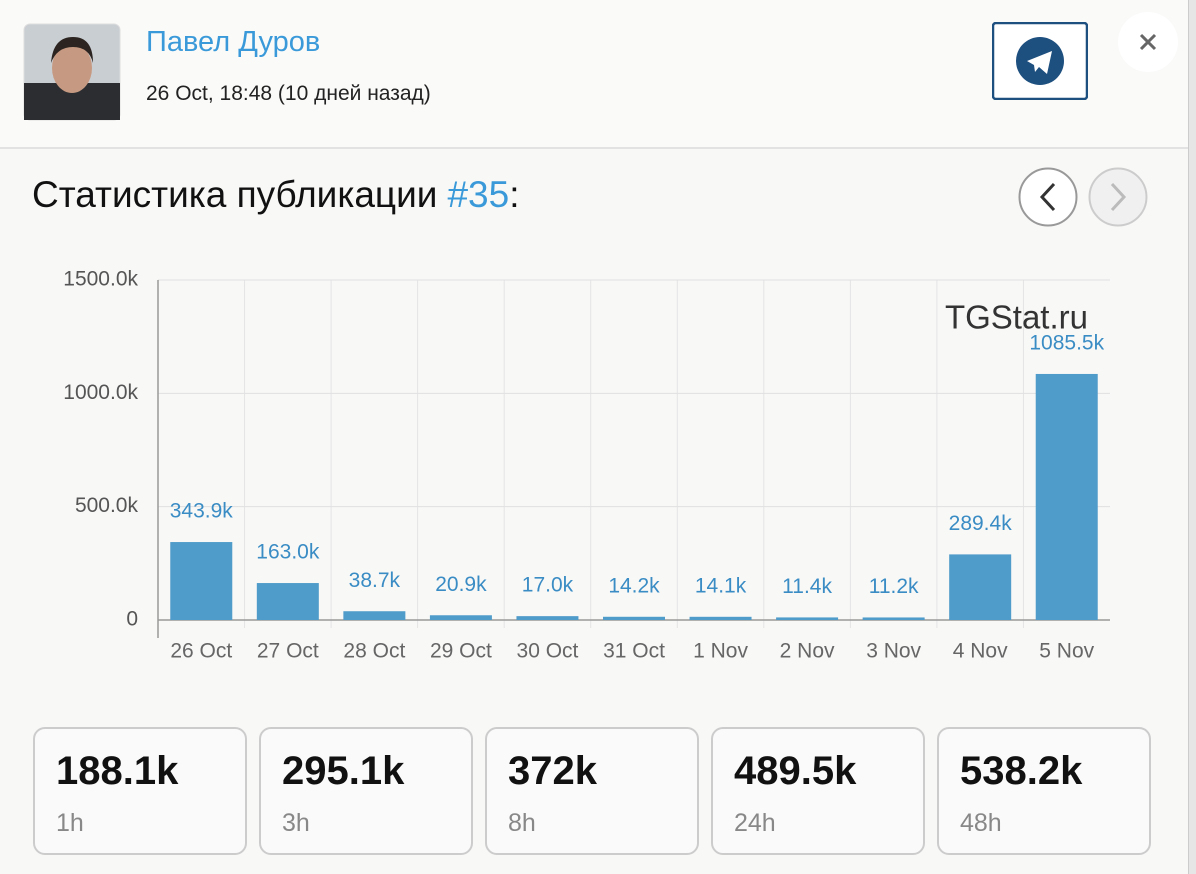  What do you see at coordinates (117, 771) in the screenshot?
I see `card-value: 188.1k` at bounding box center [117, 771].